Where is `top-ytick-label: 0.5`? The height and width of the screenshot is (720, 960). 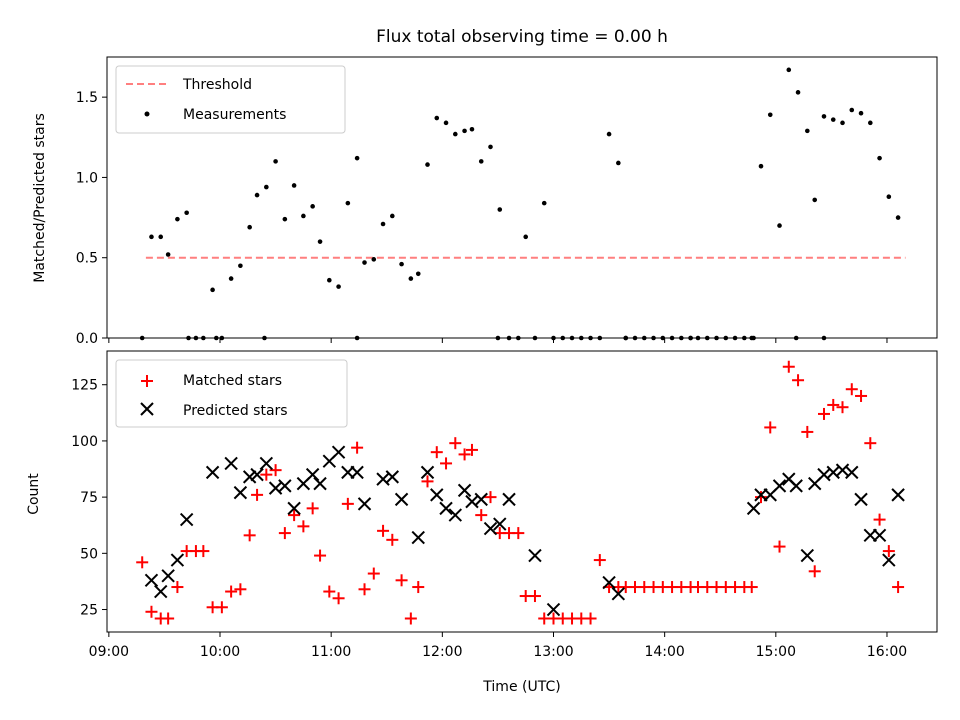 top-ytick-label: 0.5 is located at coordinates (87, 259).